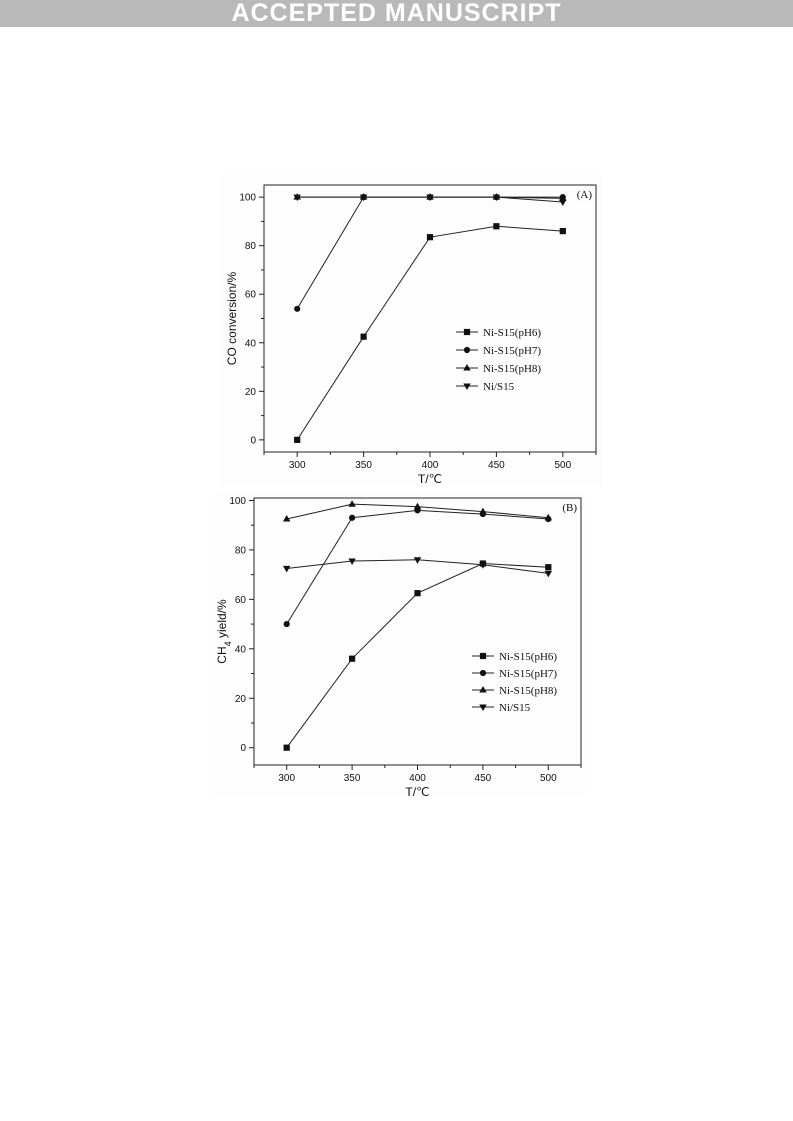 This screenshot has width=793, height=1121. Describe the element at coordinates (585, 195) in the screenshot. I see `chart-a-panel-label: (A)` at that location.